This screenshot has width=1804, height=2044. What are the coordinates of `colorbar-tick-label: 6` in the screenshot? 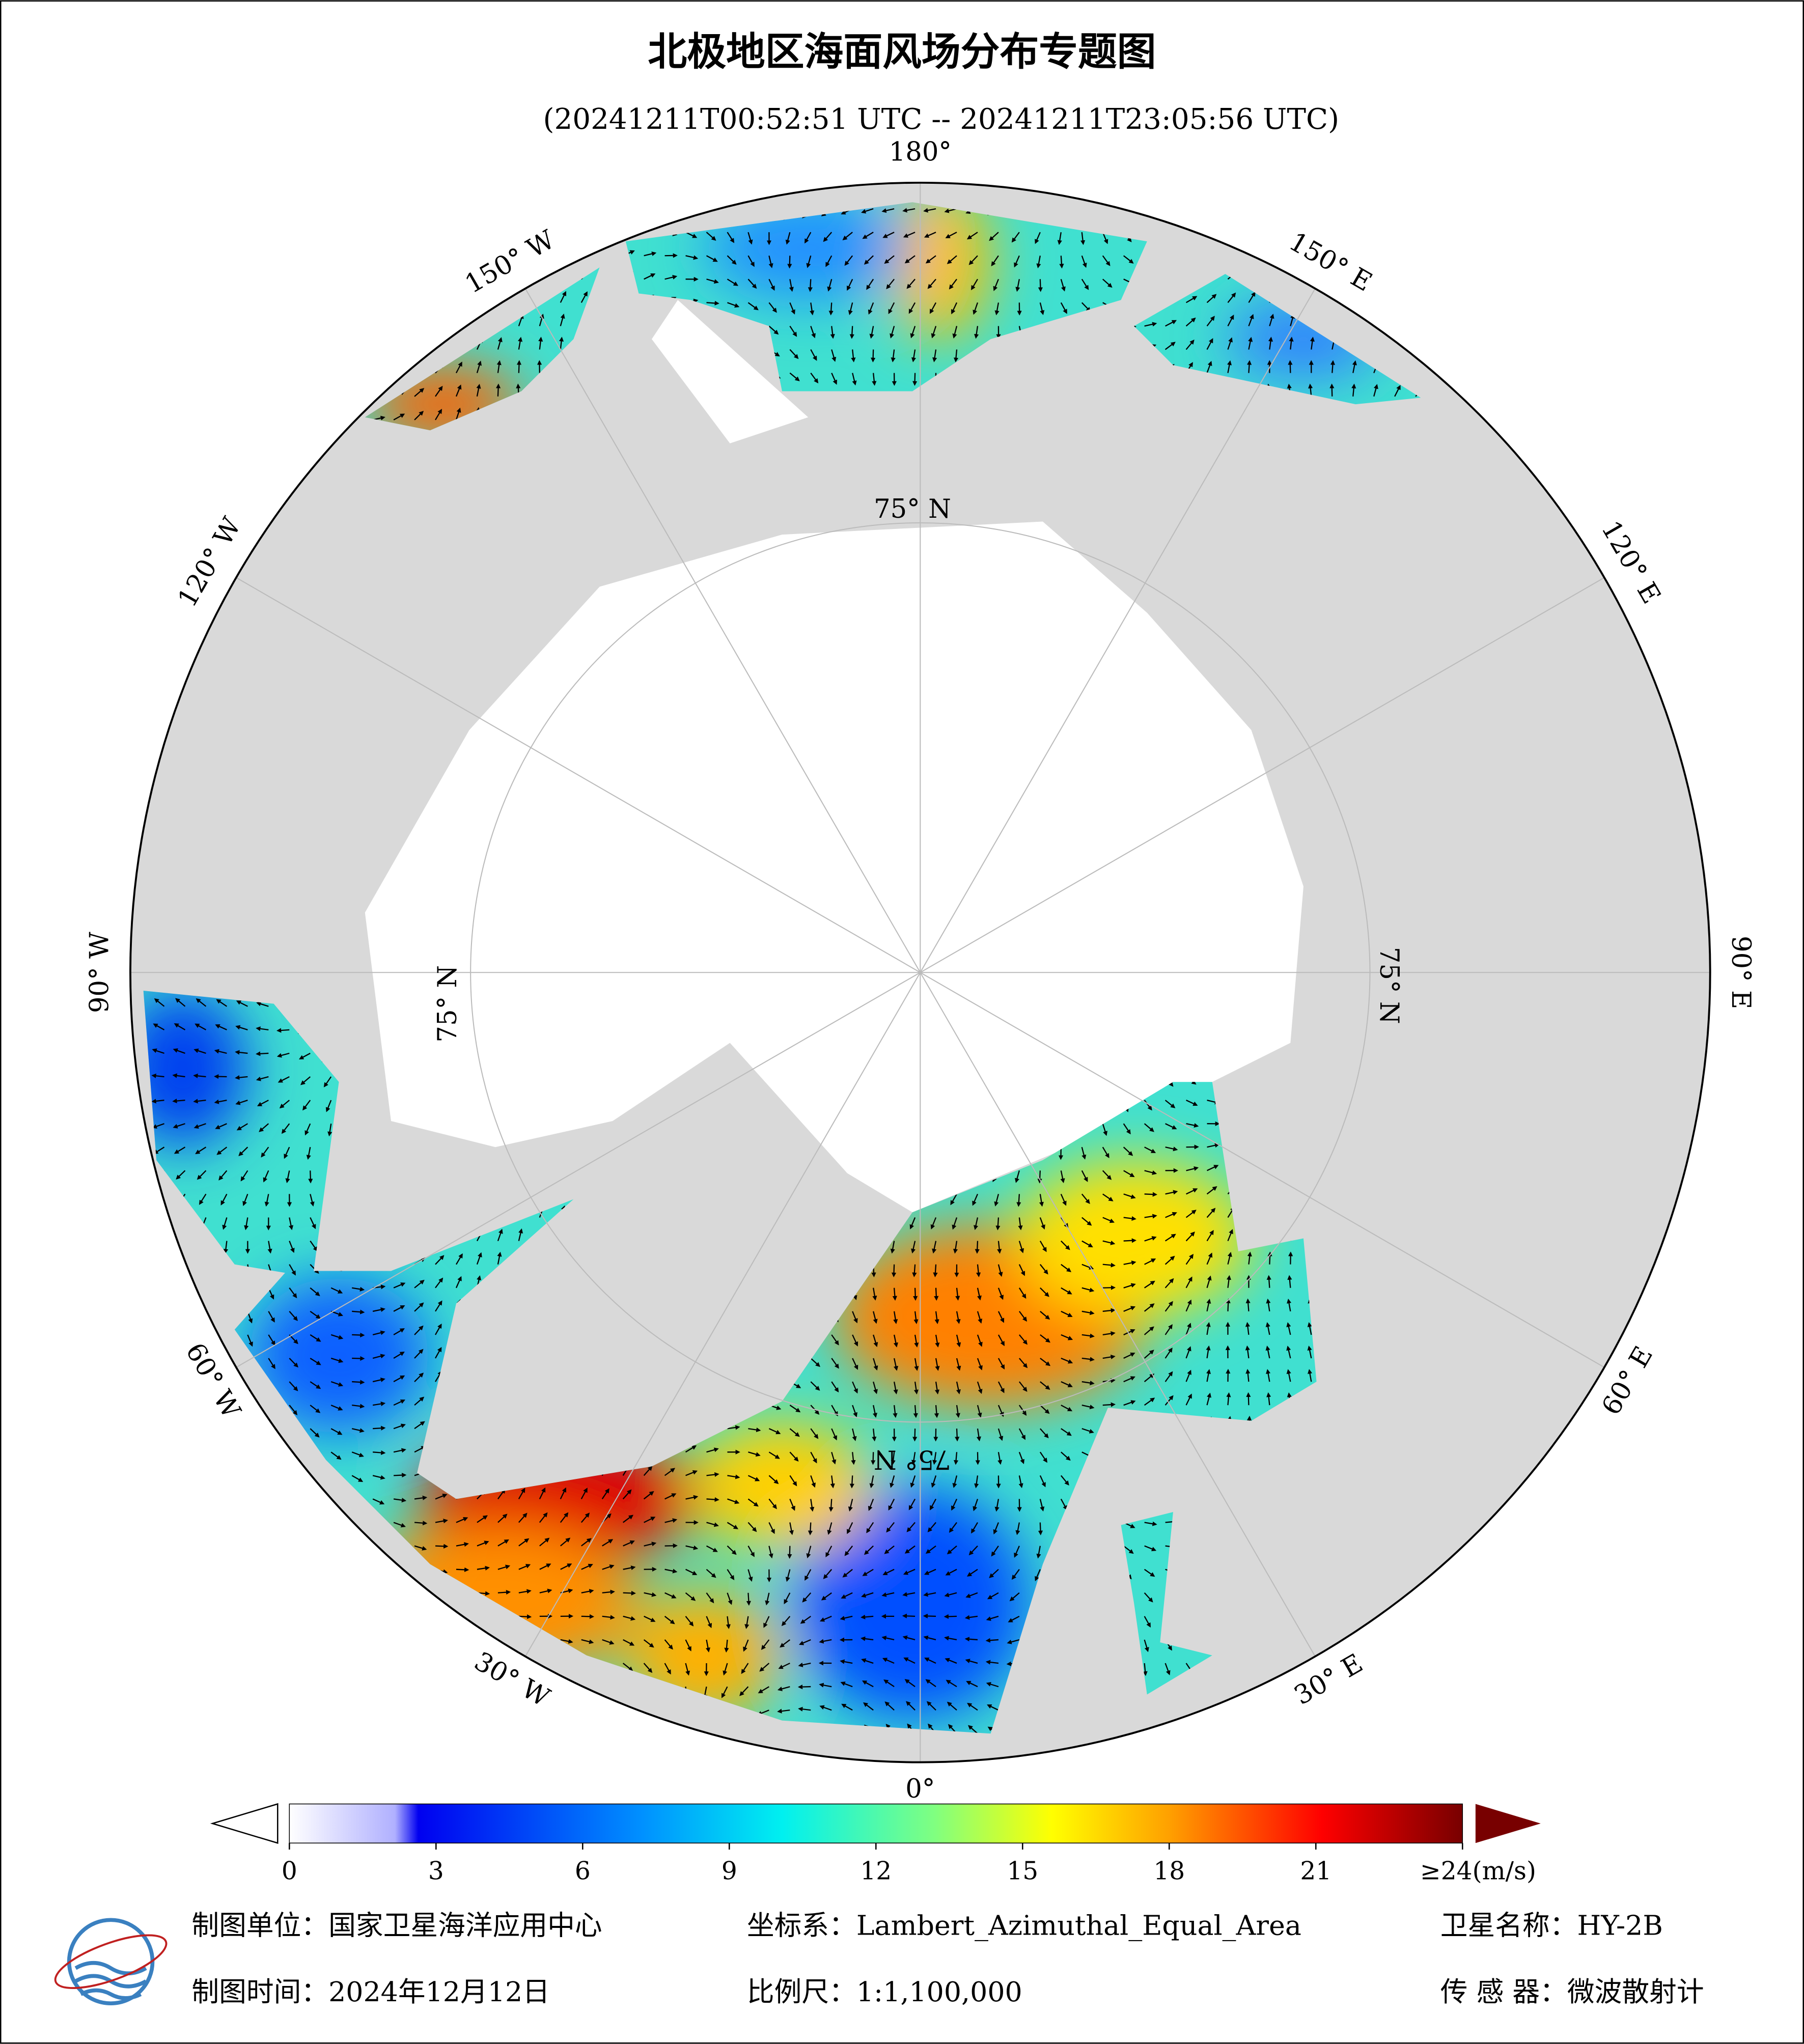 It's located at (583, 1871).